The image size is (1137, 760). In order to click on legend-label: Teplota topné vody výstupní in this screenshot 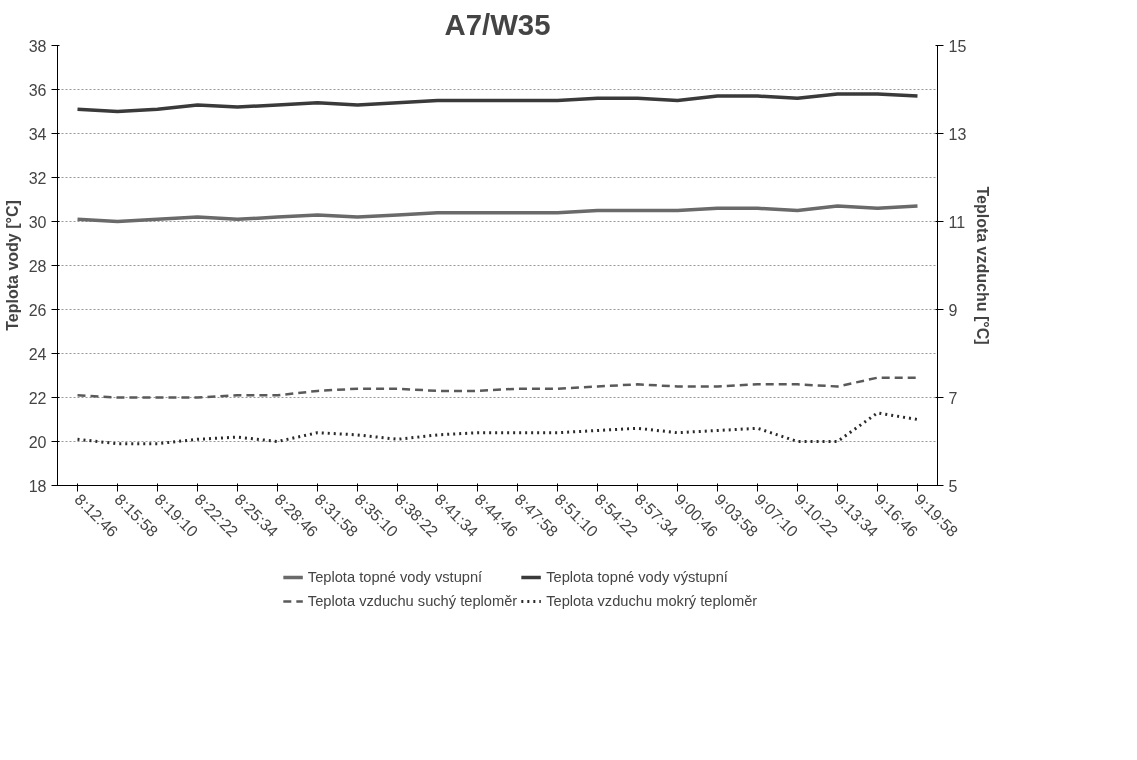, I will do `click(637, 577)`.